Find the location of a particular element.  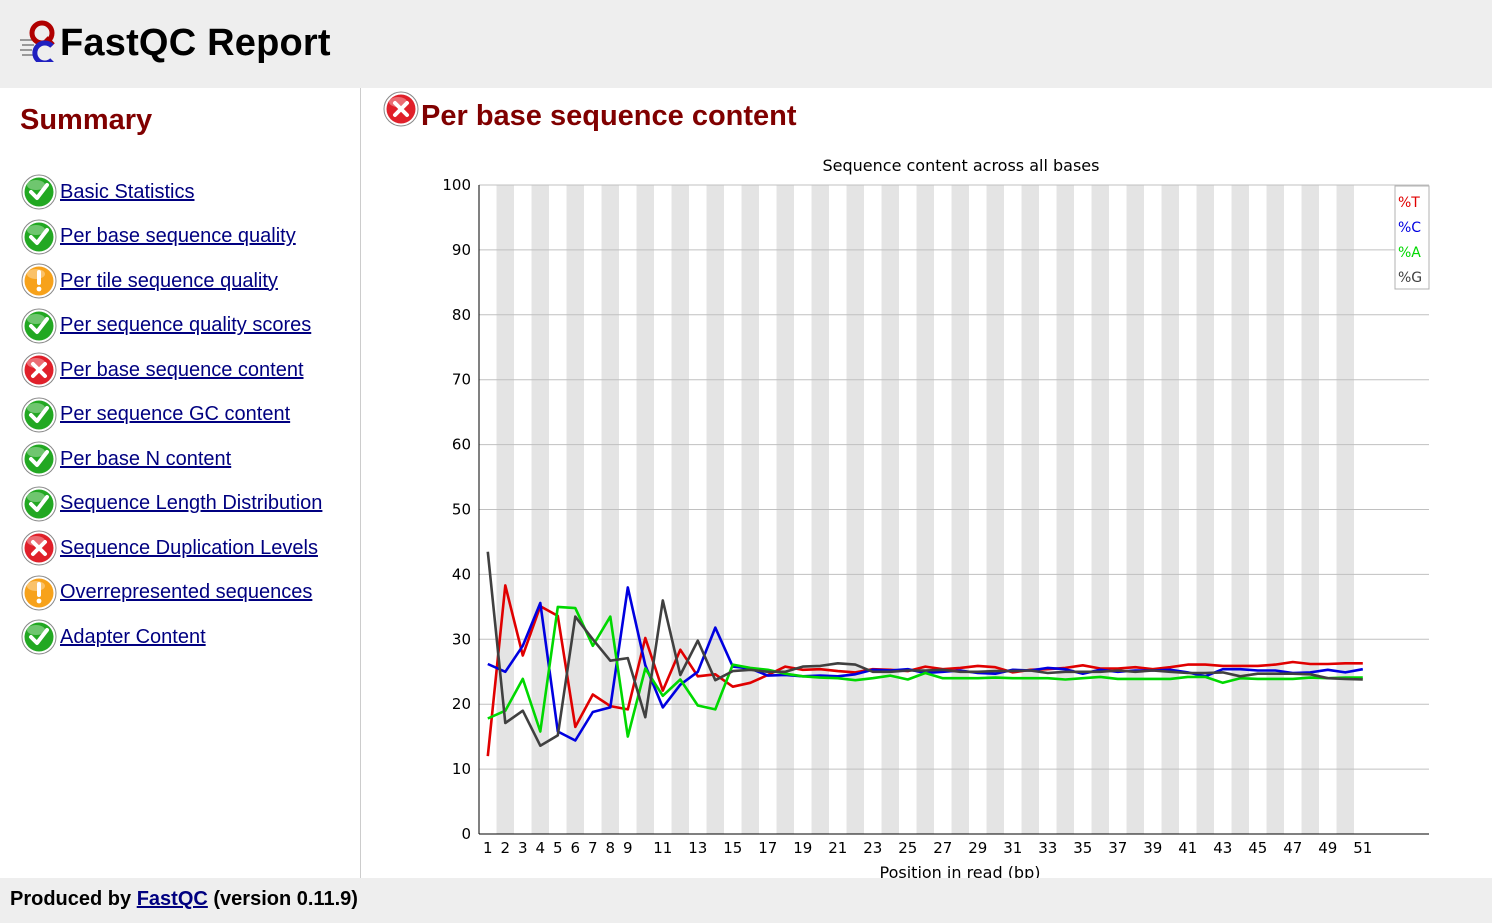

legend-entry: %G is located at coordinates (1410, 278).